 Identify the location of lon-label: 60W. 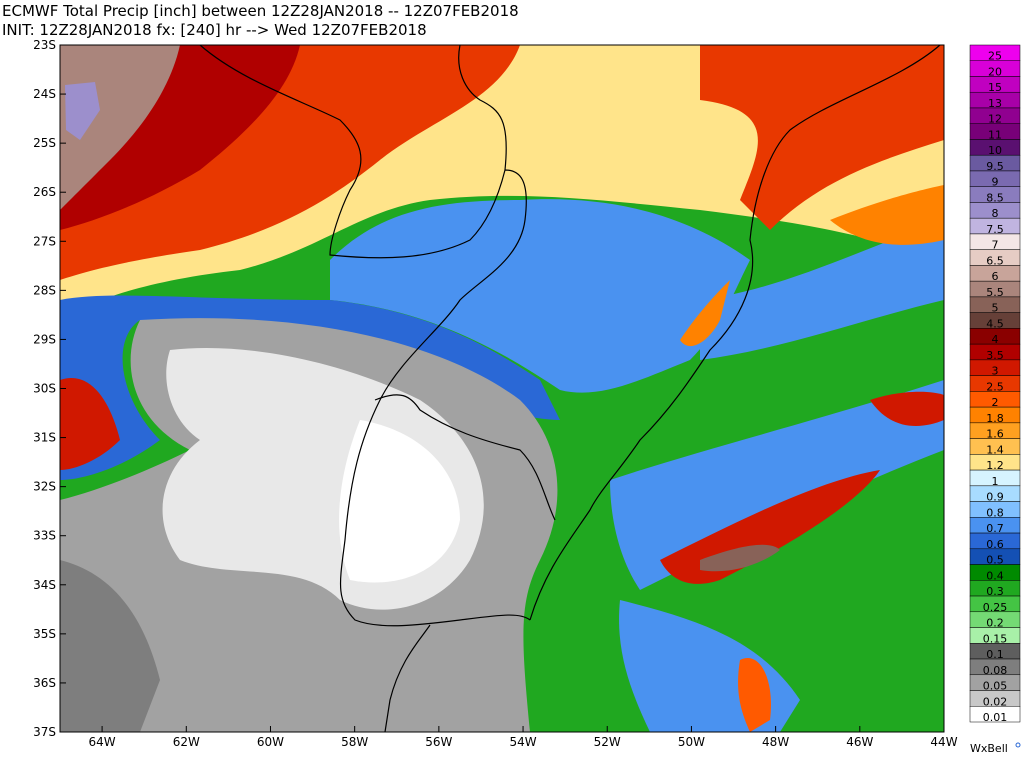
(270, 742).